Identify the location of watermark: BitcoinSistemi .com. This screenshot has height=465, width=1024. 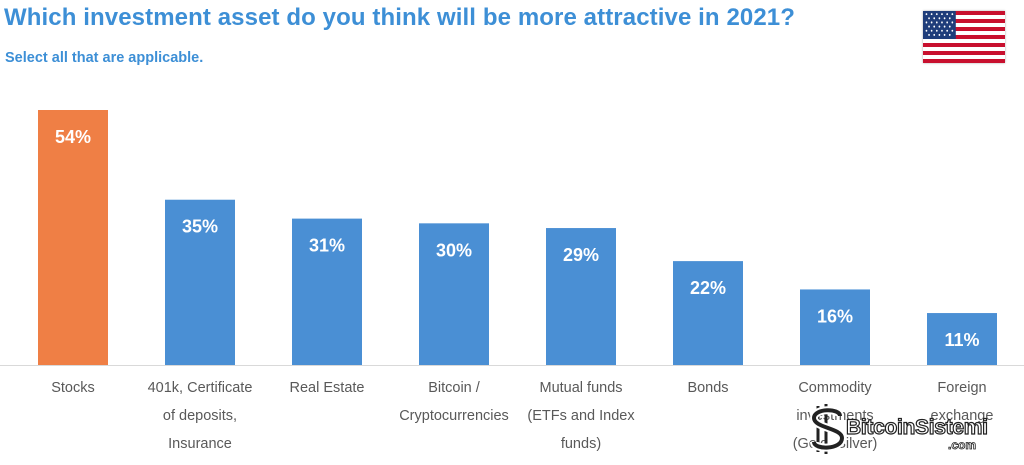
(914, 429).